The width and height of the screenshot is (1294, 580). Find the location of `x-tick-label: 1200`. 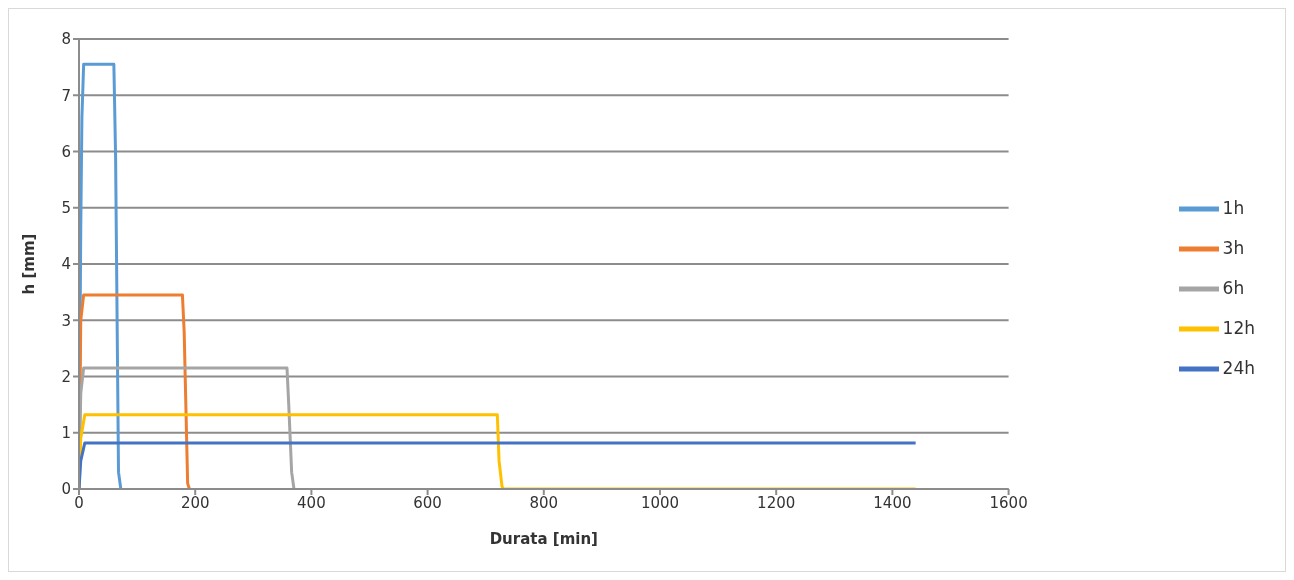

x-tick-label: 1200 is located at coordinates (776, 502).